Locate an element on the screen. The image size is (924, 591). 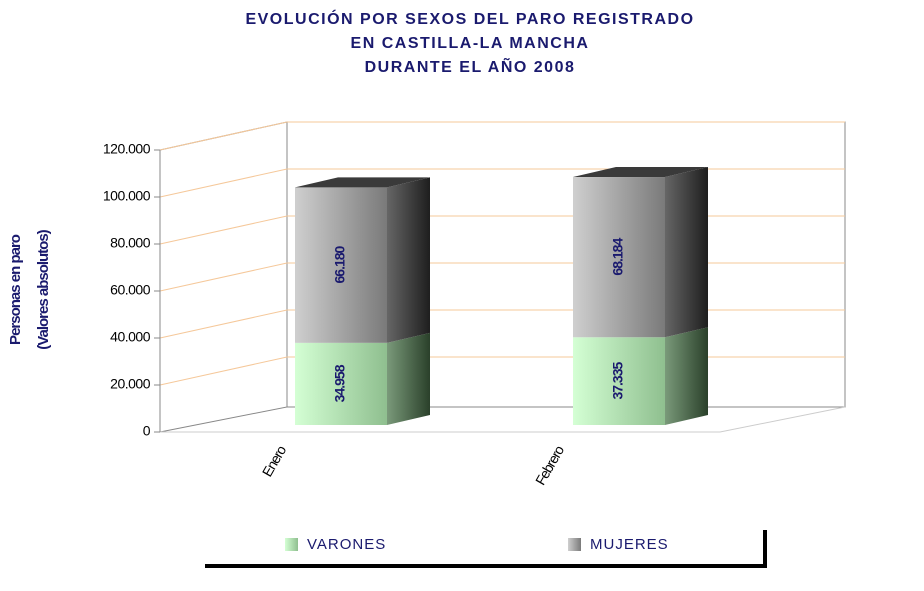
value-label: 34.958 is located at coordinates (340, 383).